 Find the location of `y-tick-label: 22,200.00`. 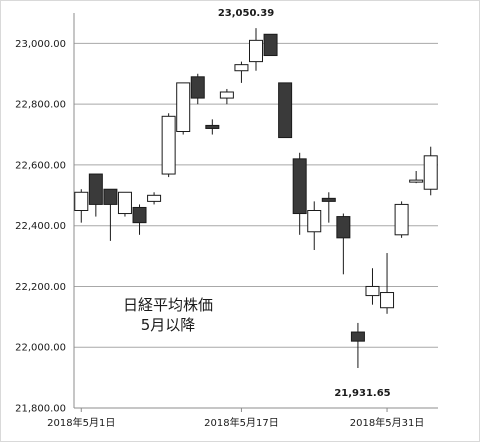

y-tick-label: 22,200.00 is located at coordinates (40, 287).